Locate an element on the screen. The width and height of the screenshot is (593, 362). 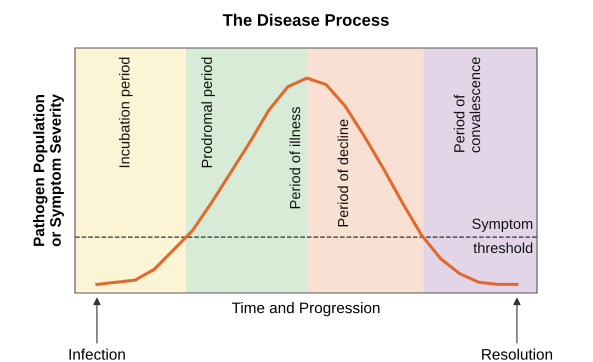
x-axis-title: Time and Progression is located at coordinates (306, 309).